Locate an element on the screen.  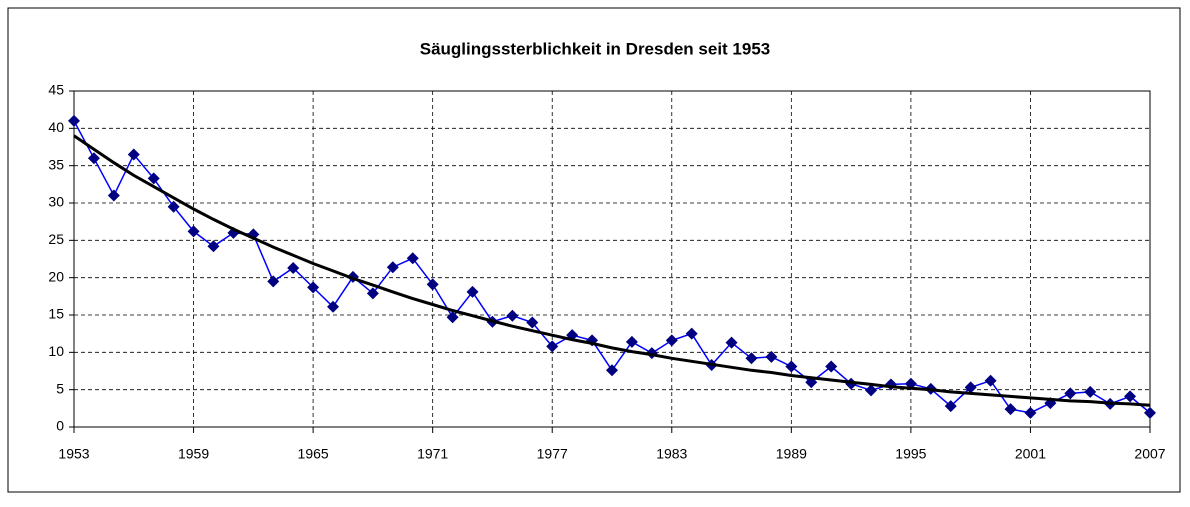
y-tick-label: 0 is located at coordinates (60, 426).